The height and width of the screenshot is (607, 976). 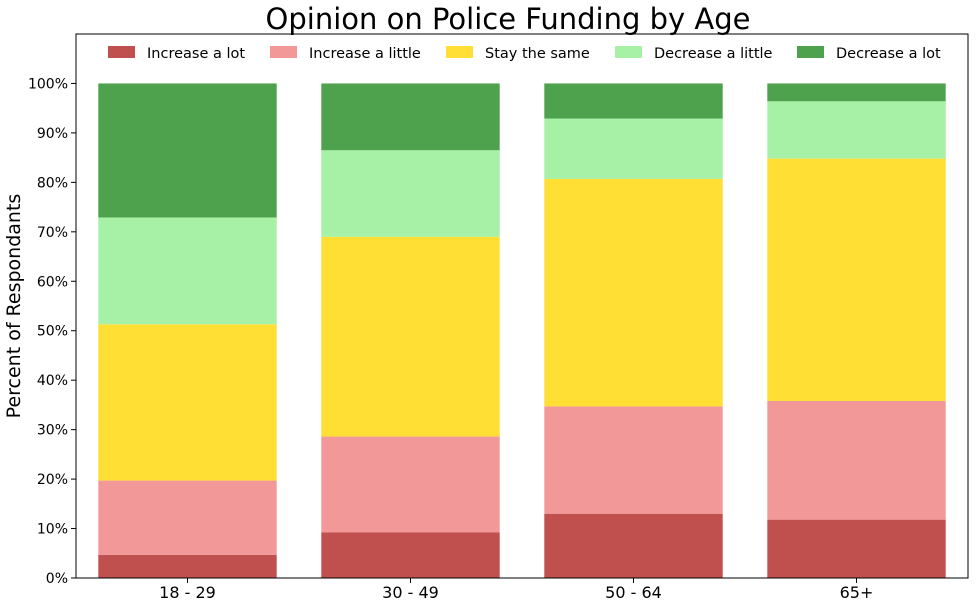 What do you see at coordinates (57, 579) in the screenshot?
I see `y-tick-label: 0%` at bounding box center [57, 579].